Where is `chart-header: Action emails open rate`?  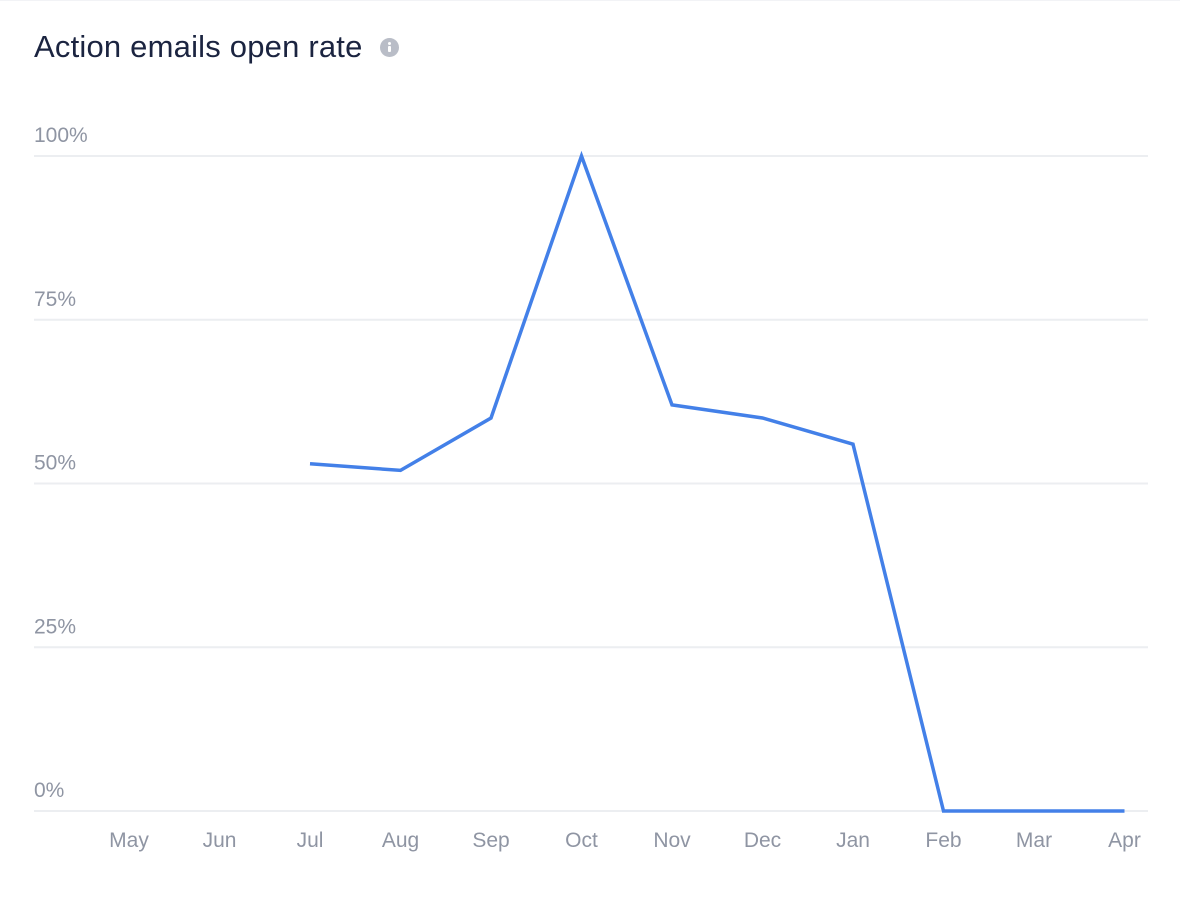
chart-header: Action emails open rate is located at coordinates (216, 47).